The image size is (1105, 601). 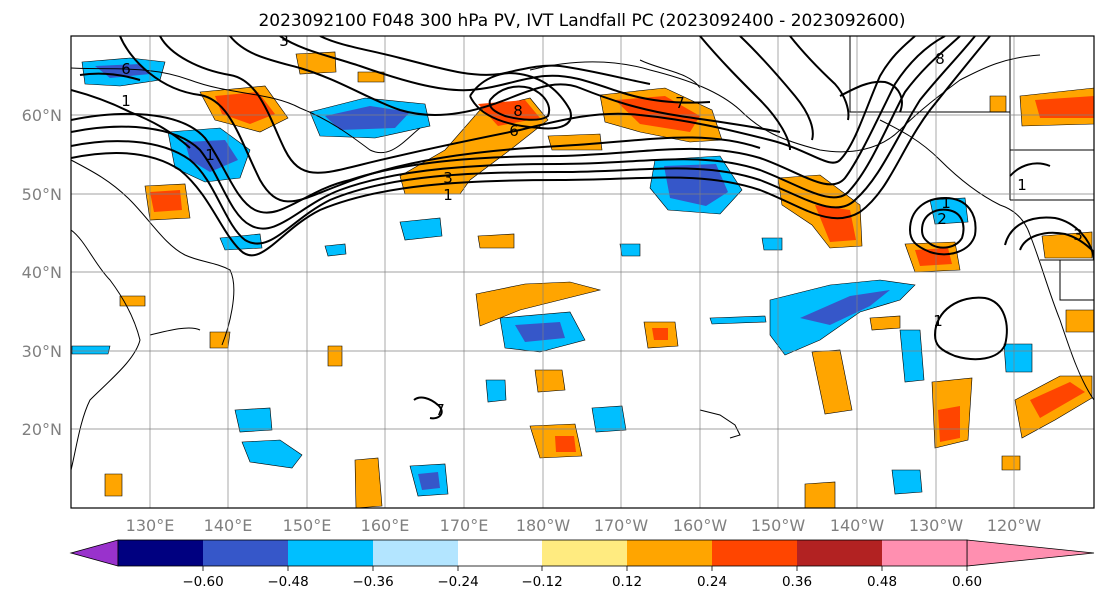 What do you see at coordinates (627, 582) in the screenshot?
I see `colorbar-tick-label: 0.12` at bounding box center [627, 582].